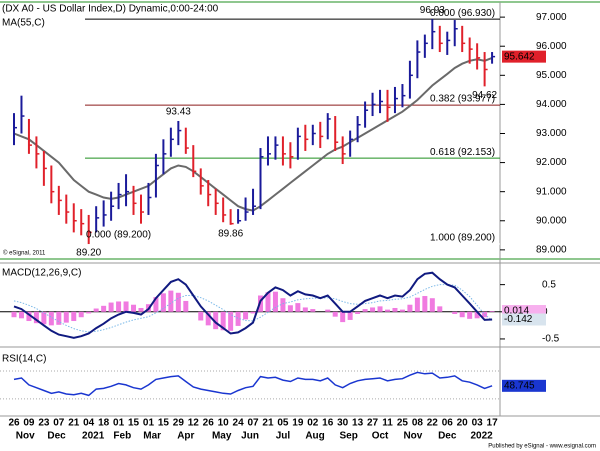 The image size is (600, 451). I want to click on price-annotation: 93.43, so click(178, 112).